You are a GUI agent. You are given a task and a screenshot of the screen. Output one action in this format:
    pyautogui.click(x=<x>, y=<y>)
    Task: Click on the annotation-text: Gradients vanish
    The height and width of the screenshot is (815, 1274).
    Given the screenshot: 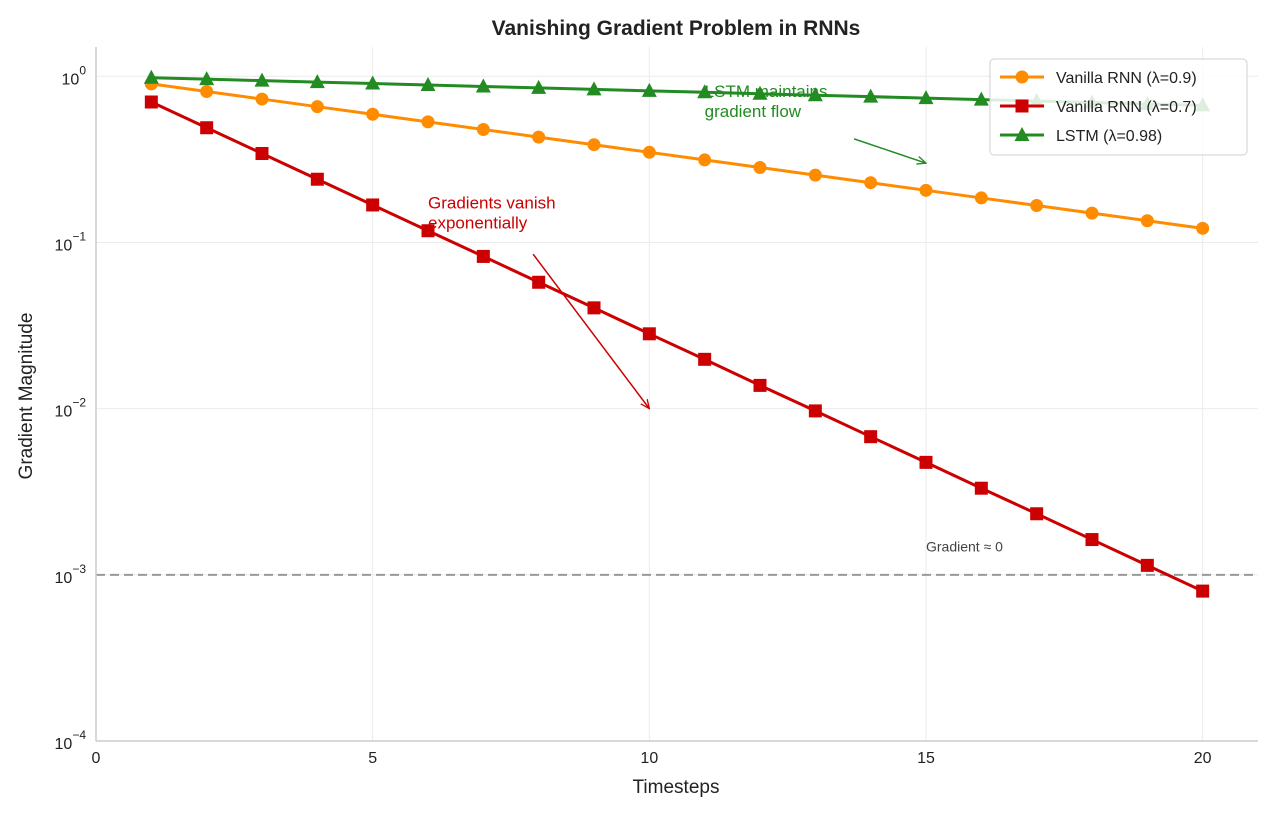 What is the action you would take?
    pyautogui.click(x=492, y=203)
    